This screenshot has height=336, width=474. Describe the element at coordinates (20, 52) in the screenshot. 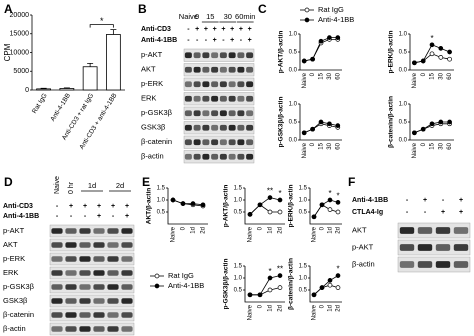

I see `y-tick-label: 10000` at that location.